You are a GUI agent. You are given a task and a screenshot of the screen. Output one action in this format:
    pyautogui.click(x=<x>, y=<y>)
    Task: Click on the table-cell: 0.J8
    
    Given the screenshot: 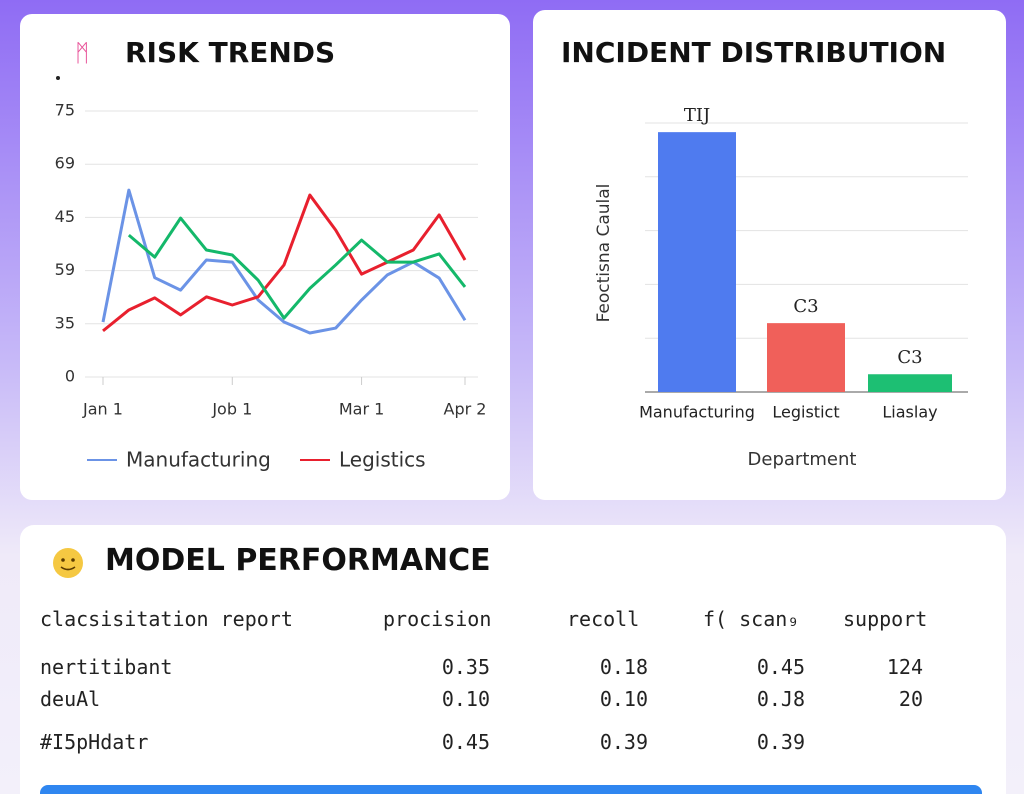 What is the action you would take?
    pyautogui.click(x=780, y=699)
    